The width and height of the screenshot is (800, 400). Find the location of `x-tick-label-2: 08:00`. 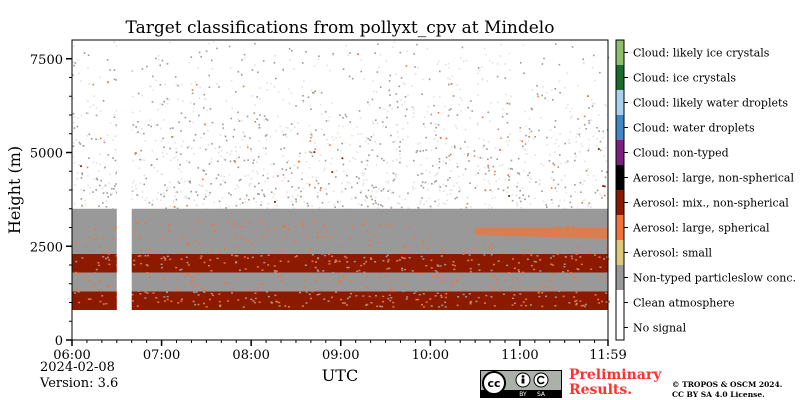

x-tick-label-2: 08:00 is located at coordinates (250, 355).